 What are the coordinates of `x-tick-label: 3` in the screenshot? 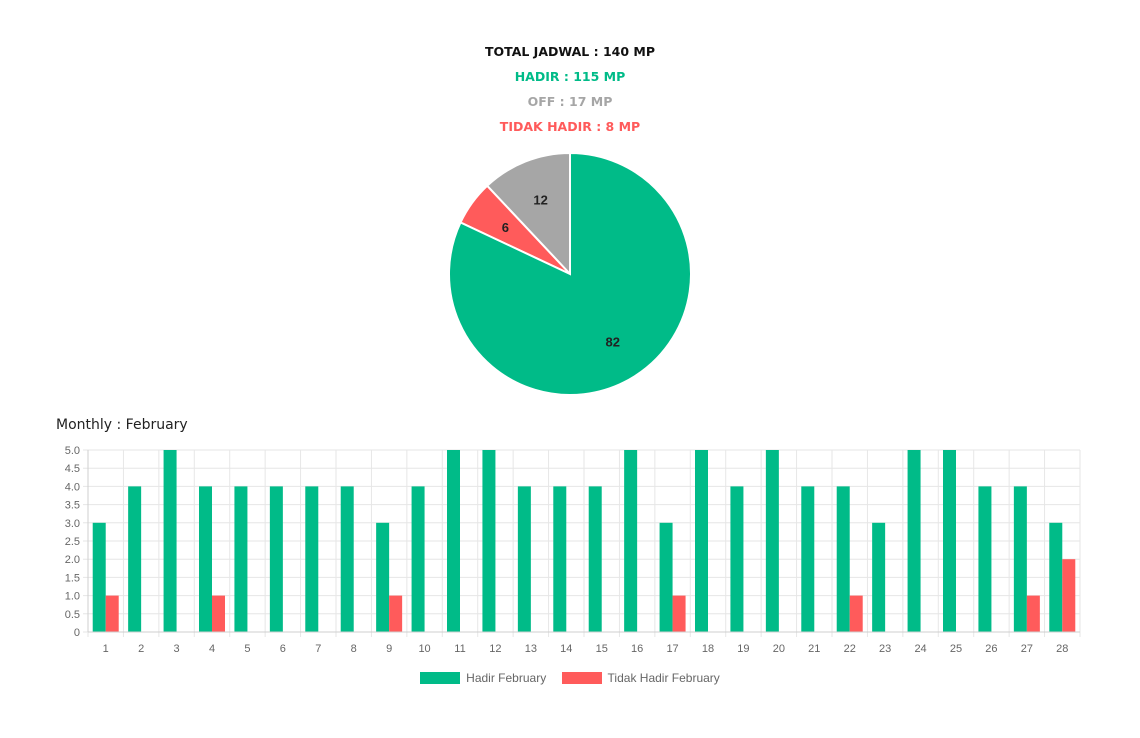 It's located at (177, 649).